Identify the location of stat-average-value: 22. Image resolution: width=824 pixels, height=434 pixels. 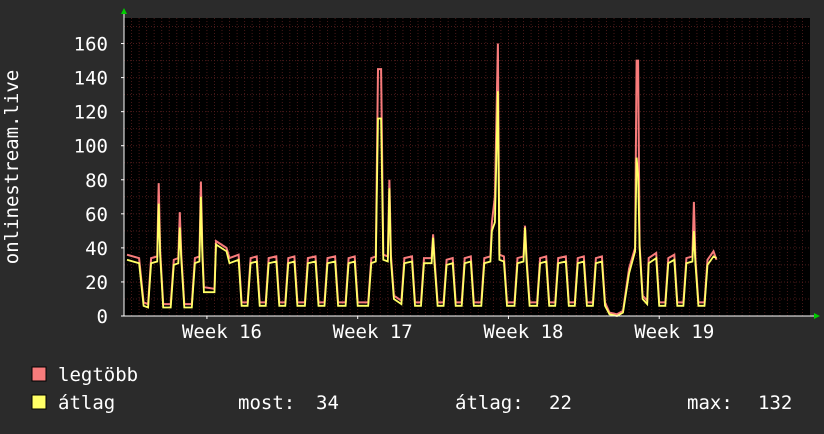
(560, 403).